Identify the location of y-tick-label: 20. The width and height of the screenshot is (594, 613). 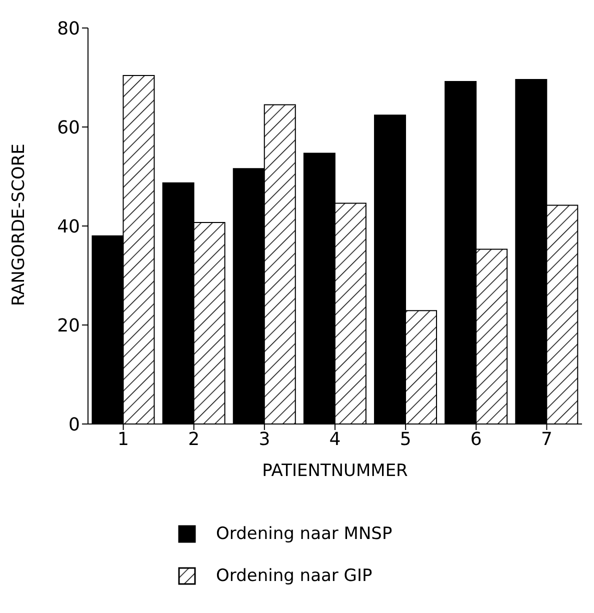
(68, 325).